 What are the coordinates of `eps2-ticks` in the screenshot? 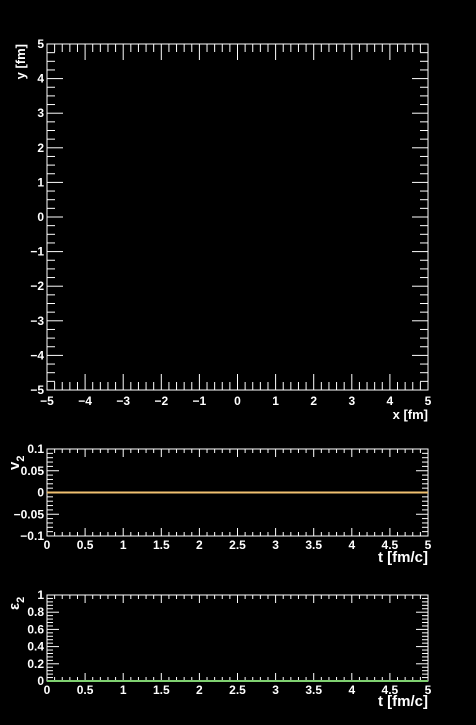 It's located at (237, 638).